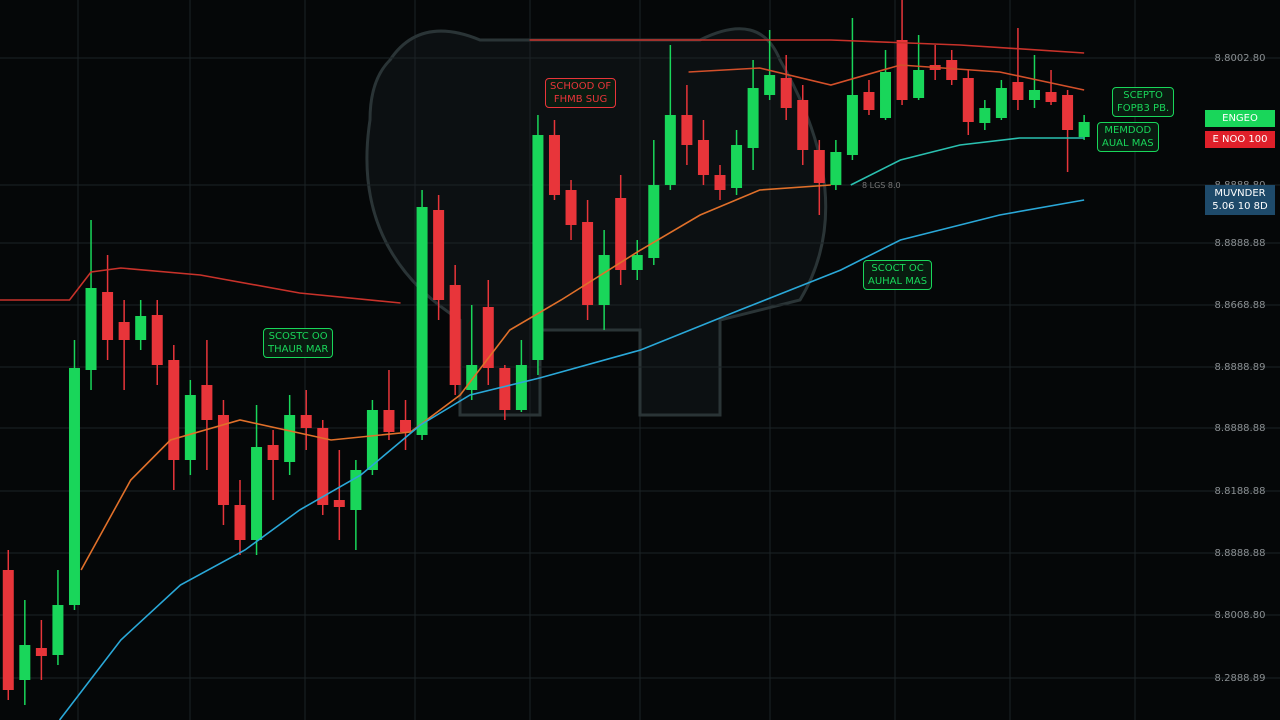  What do you see at coordinates (1240, 491) in the screenshot?
I see `y-tick-label: 8.8188.88` at bounding box center [1240, 491].